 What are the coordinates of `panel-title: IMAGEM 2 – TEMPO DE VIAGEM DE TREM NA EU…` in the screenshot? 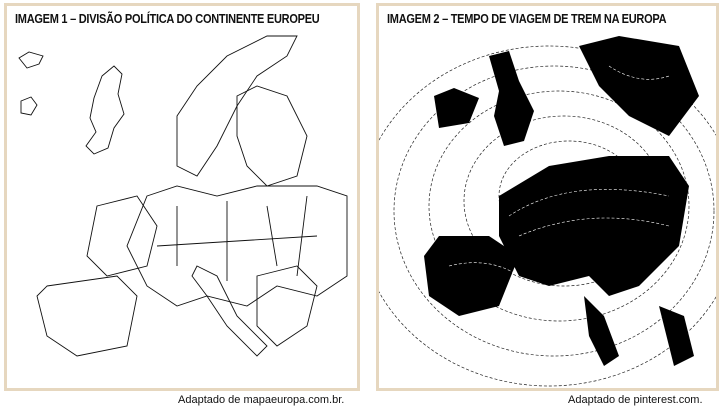 It's located at (527, 19).